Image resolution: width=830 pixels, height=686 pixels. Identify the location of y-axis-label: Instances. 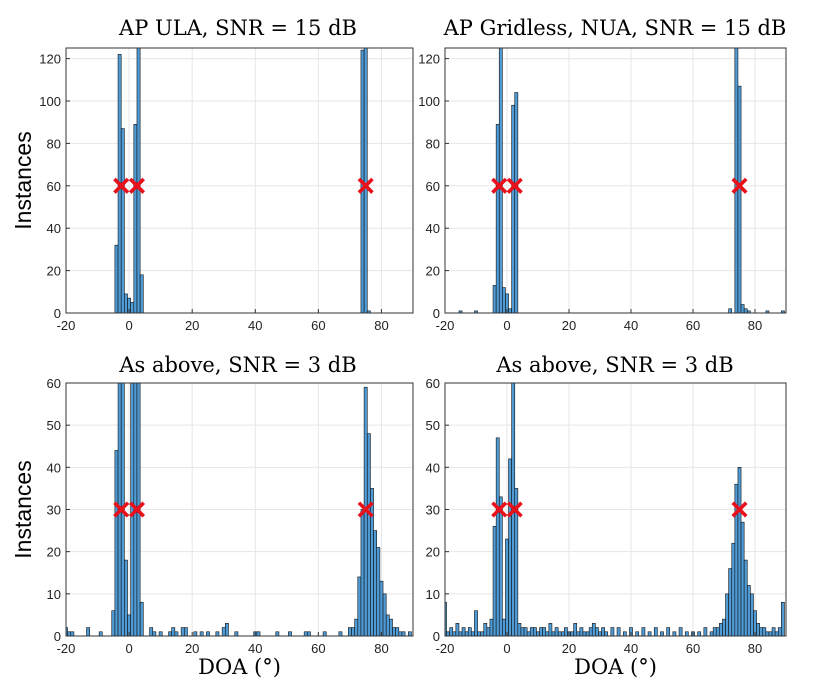
(23, 180).